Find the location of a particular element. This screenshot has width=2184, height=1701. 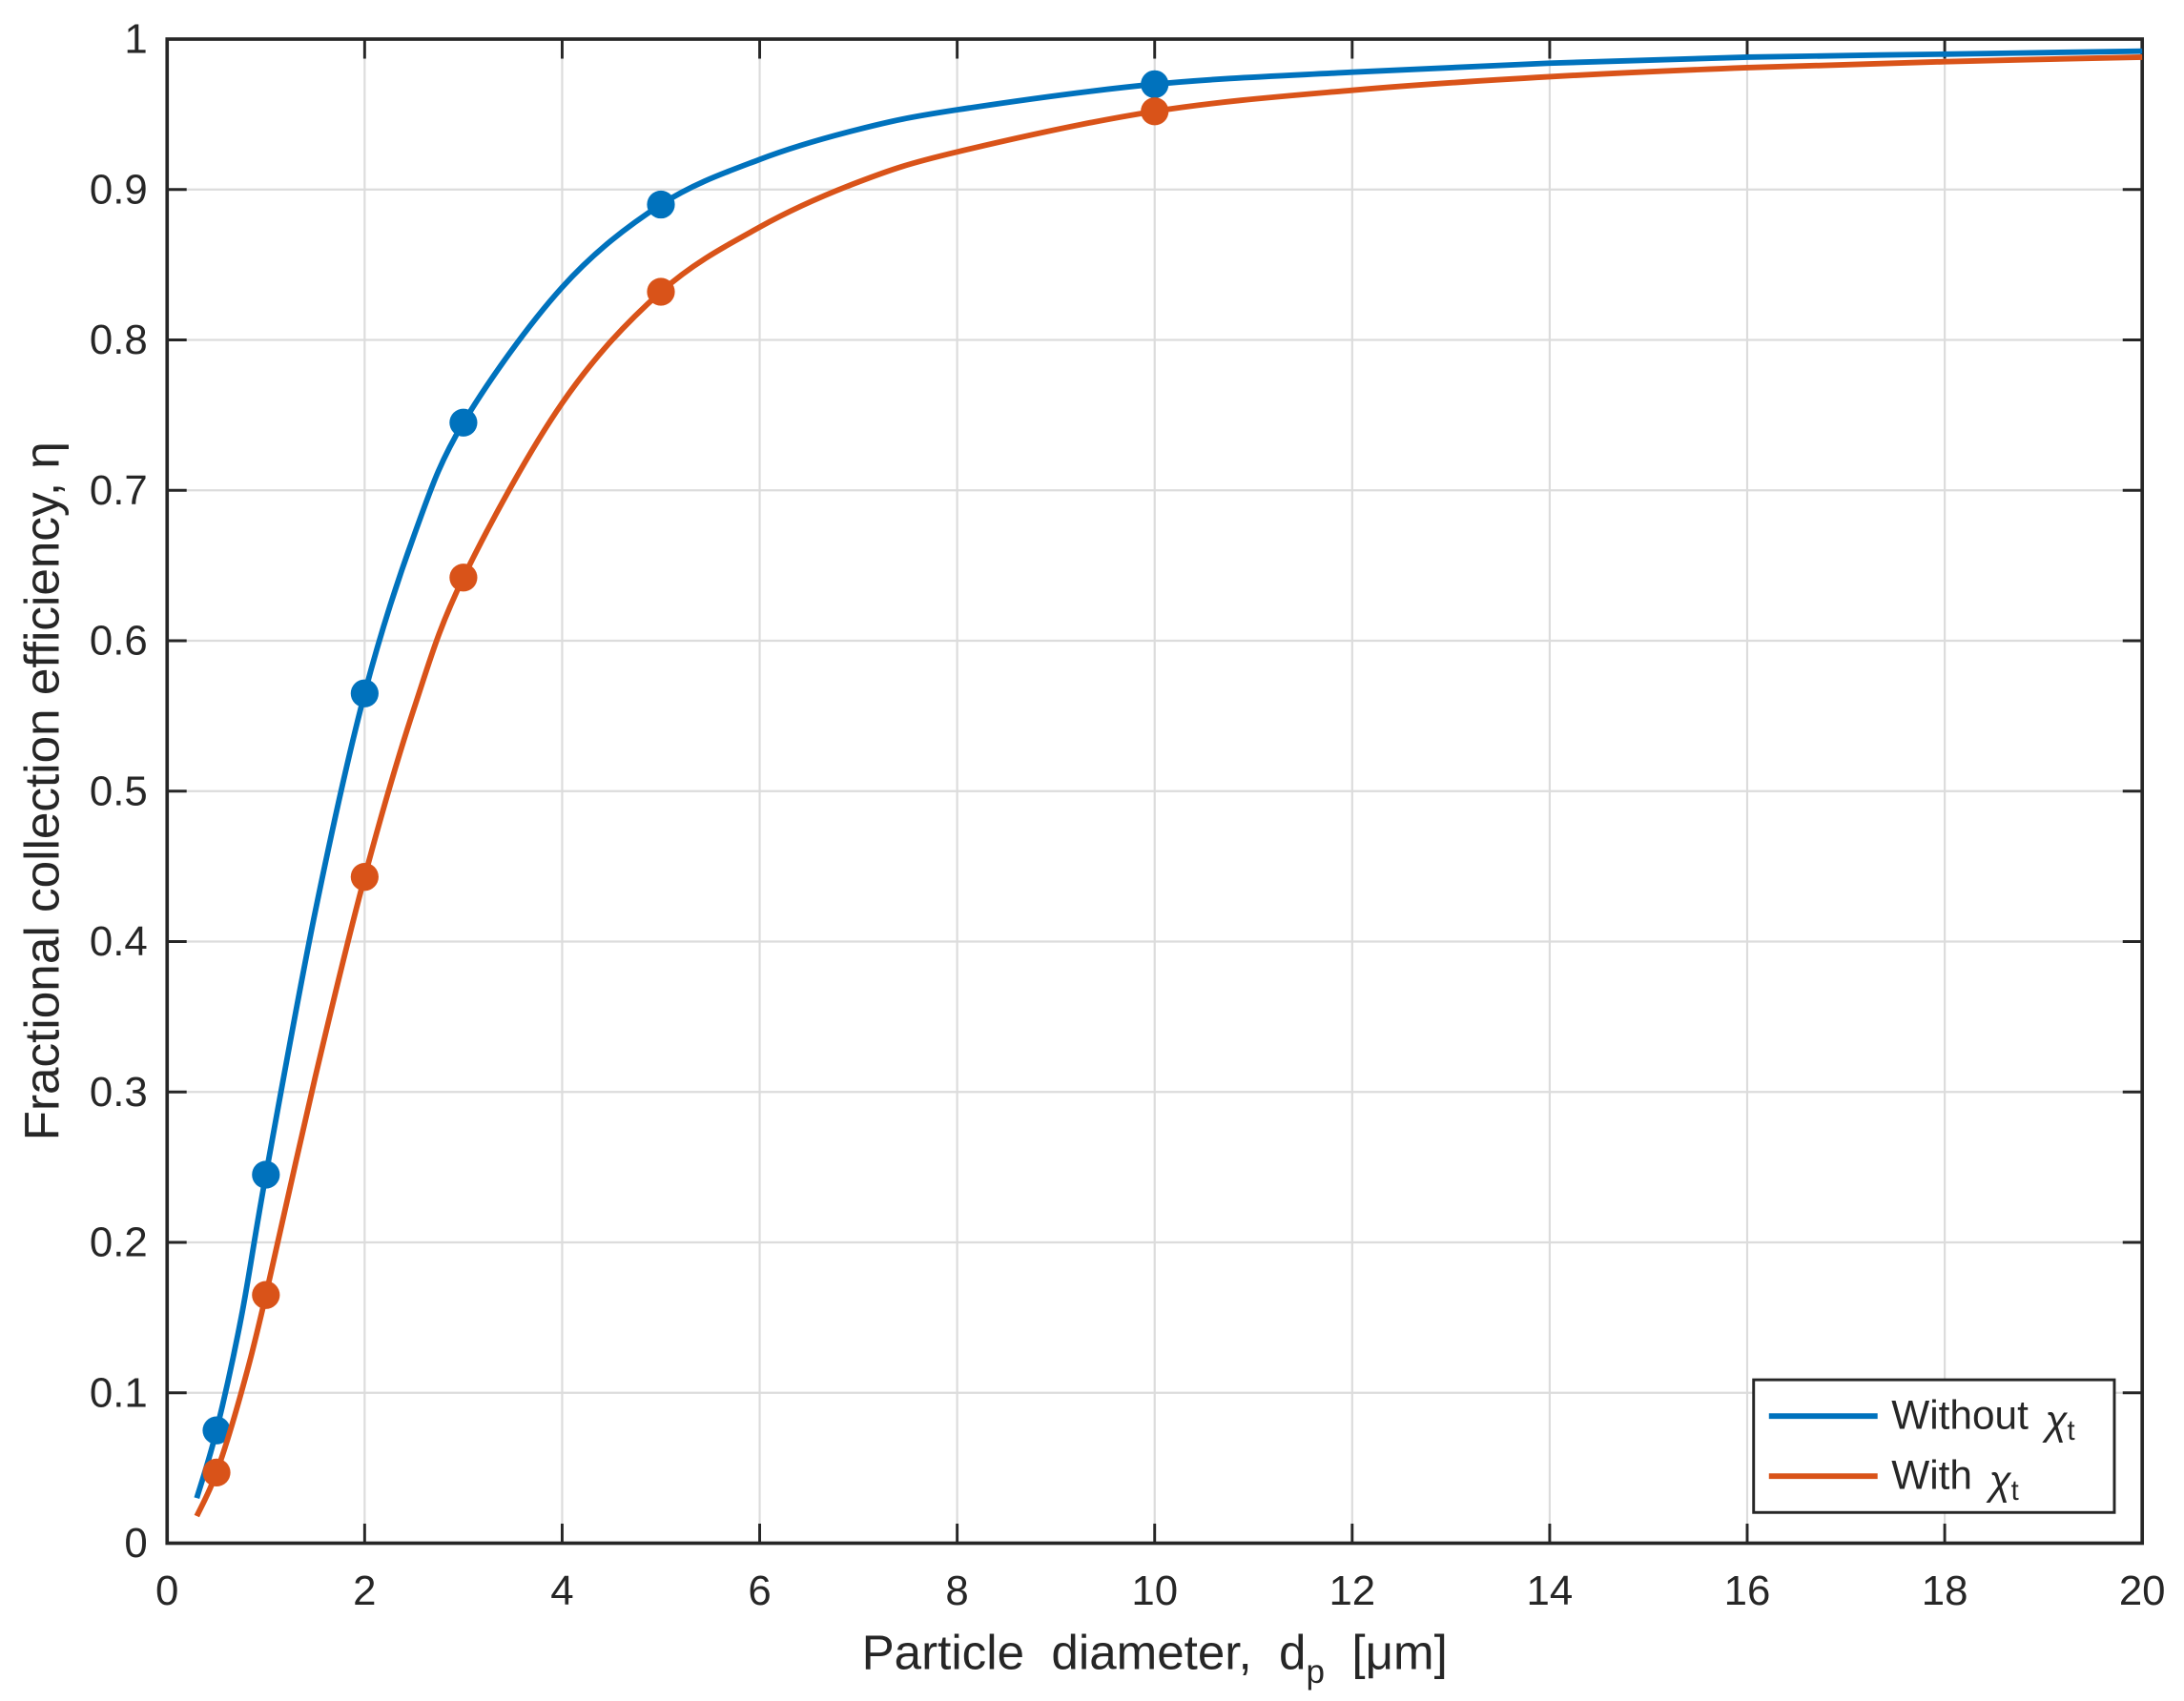

y-tick-label: 0.8 is located at coordinates (119, 340).